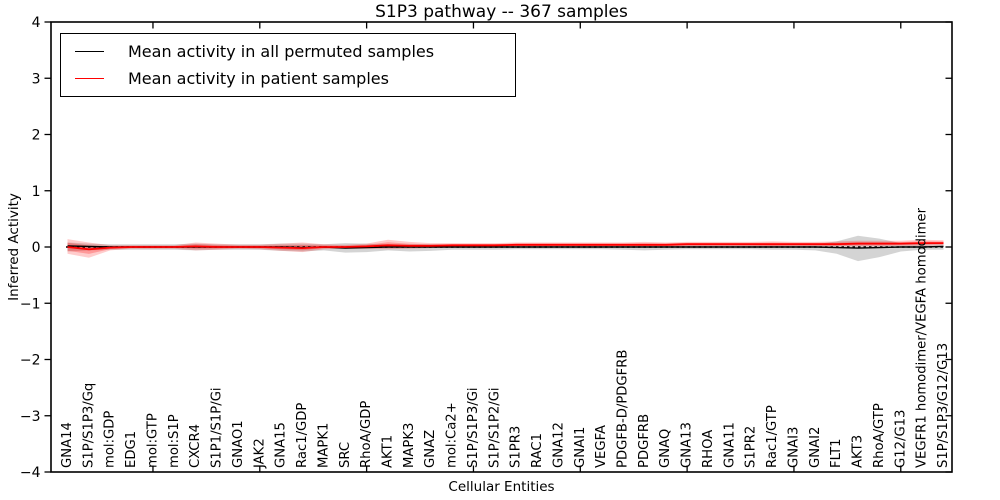 The image size is (1000, 500). I want to click on series-line-patient, so click(505, 246).